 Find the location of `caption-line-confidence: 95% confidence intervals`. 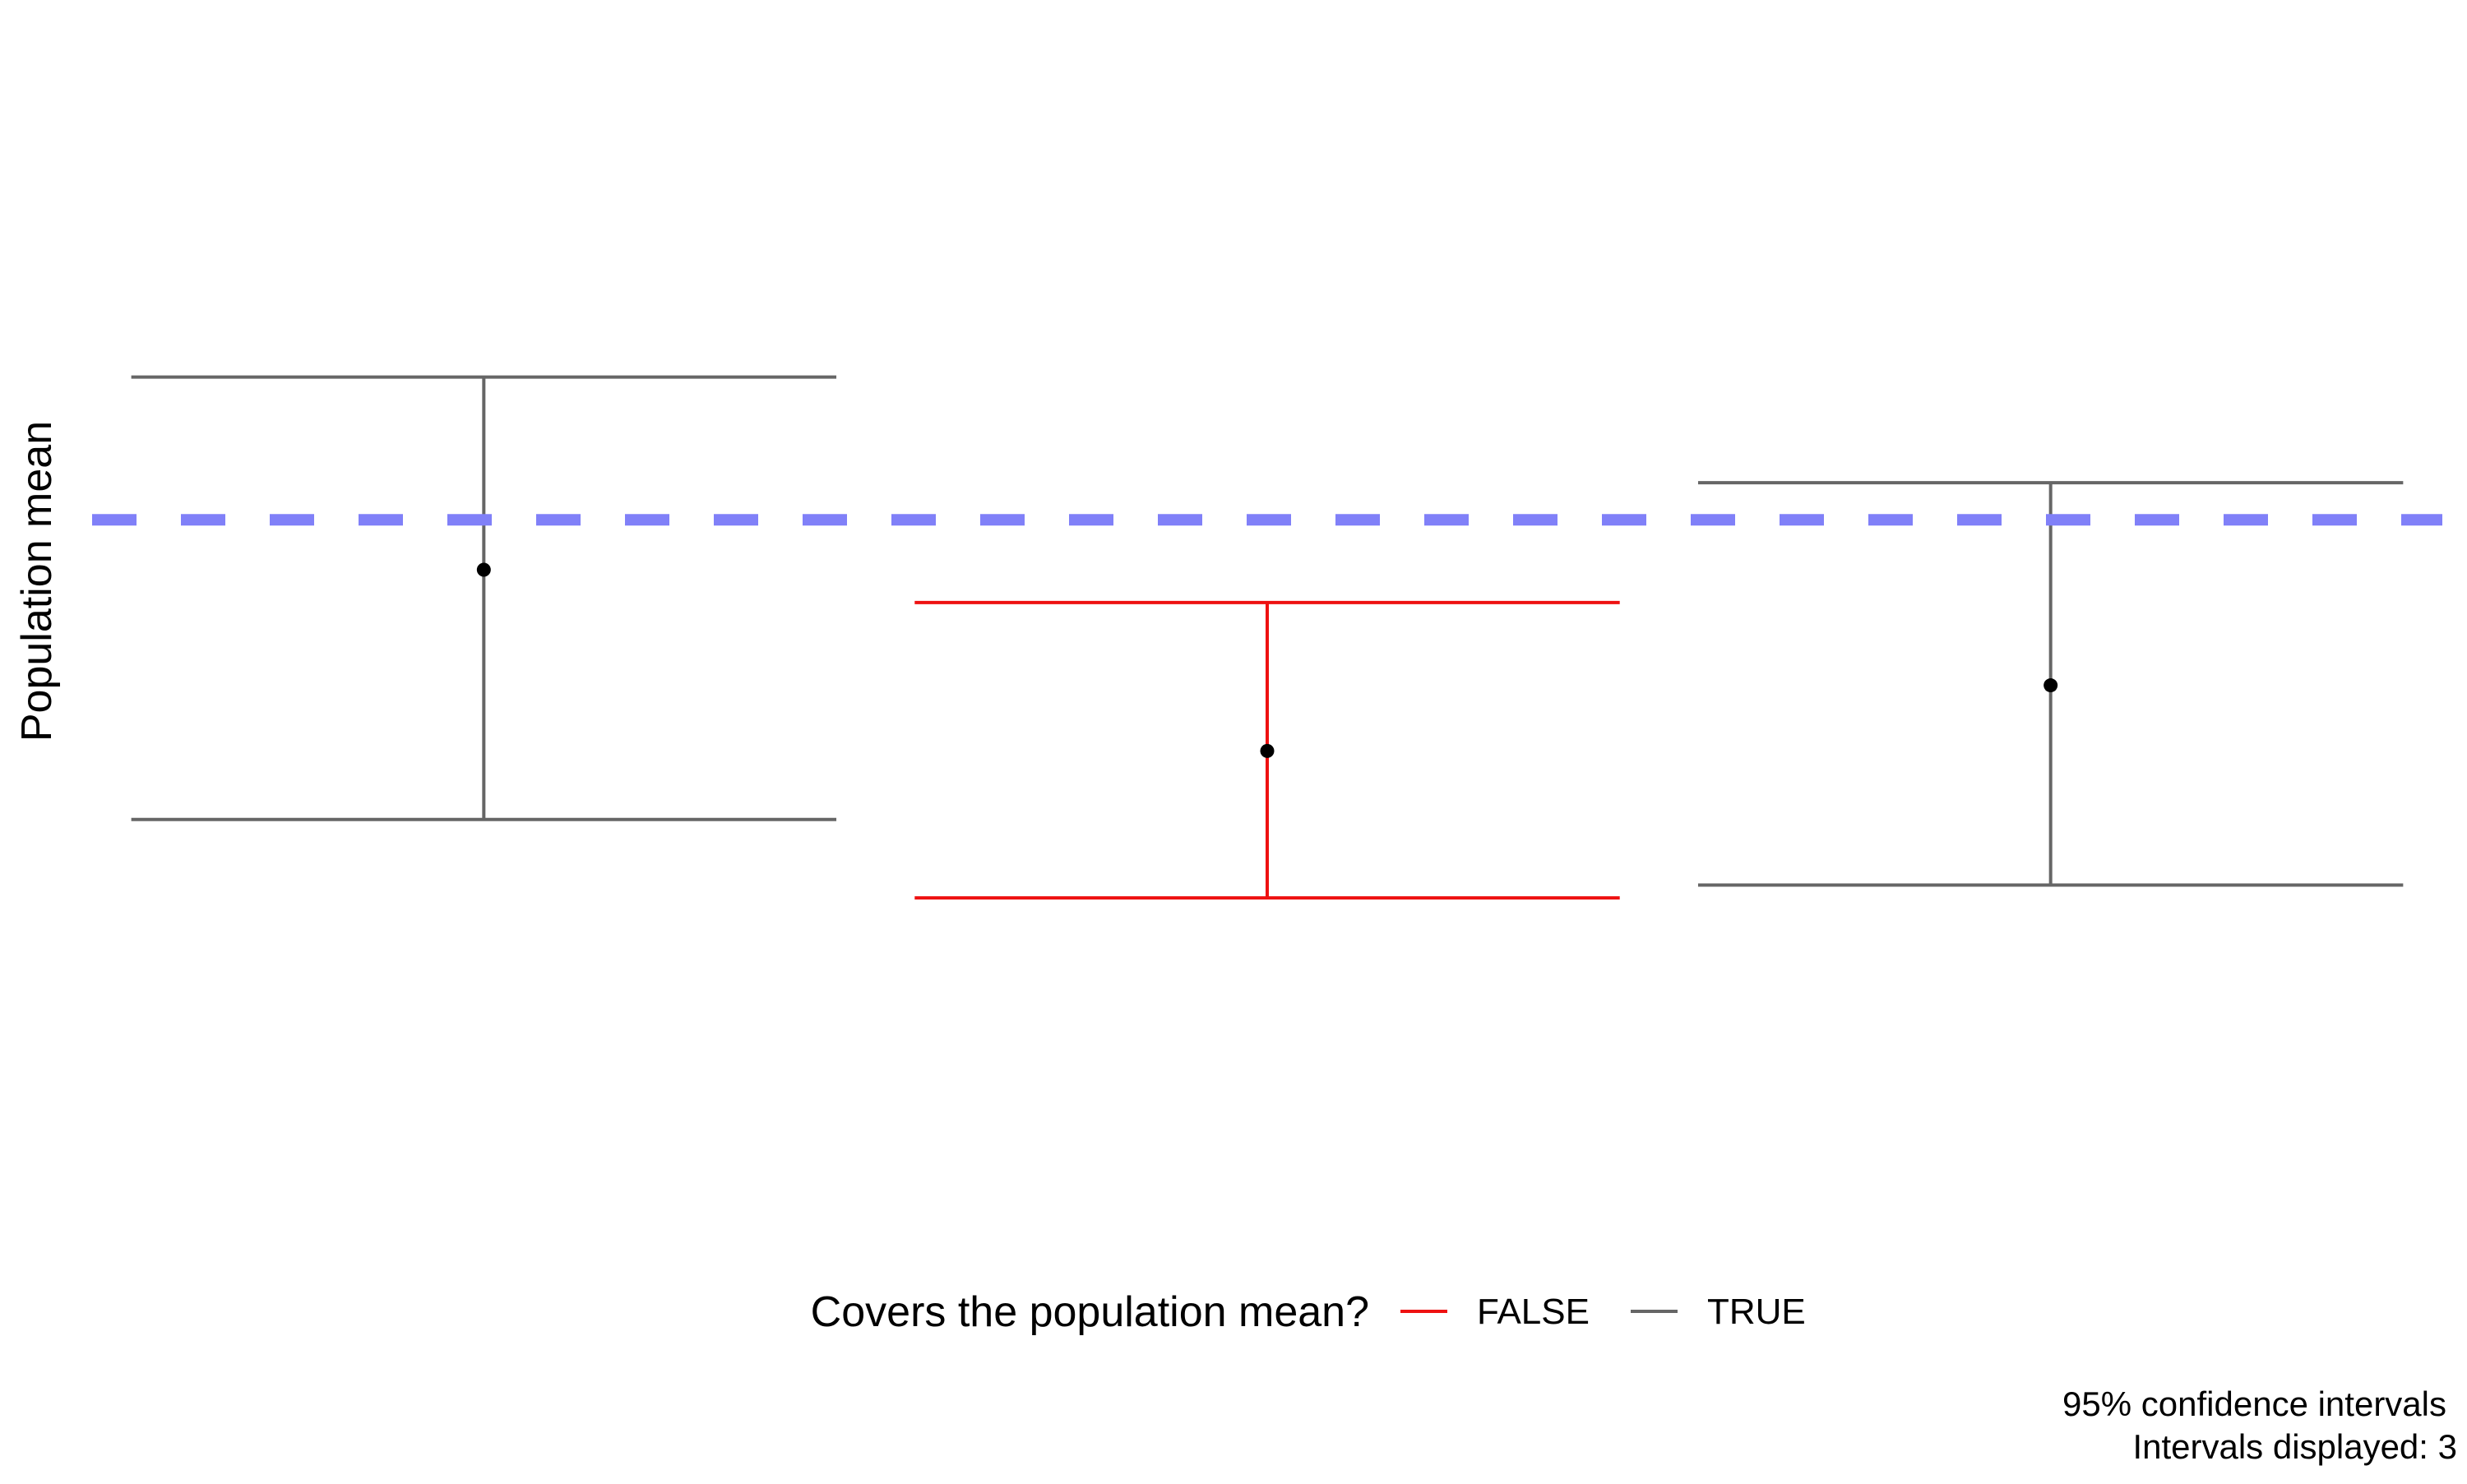

caption-line-confidence: 95% confidence intervals is located at coordinates (2254, 1404).